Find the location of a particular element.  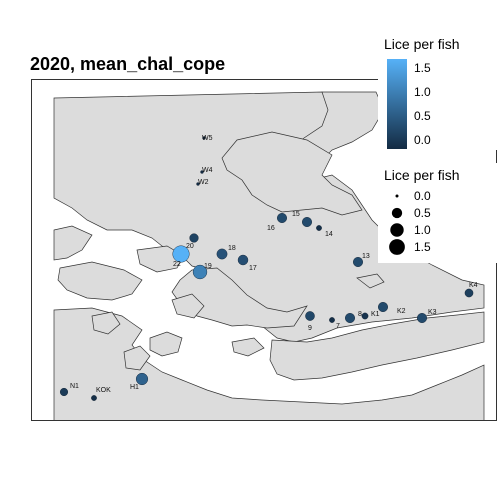

size-legend-label: 0.0 is located at coordinates (422, 196).